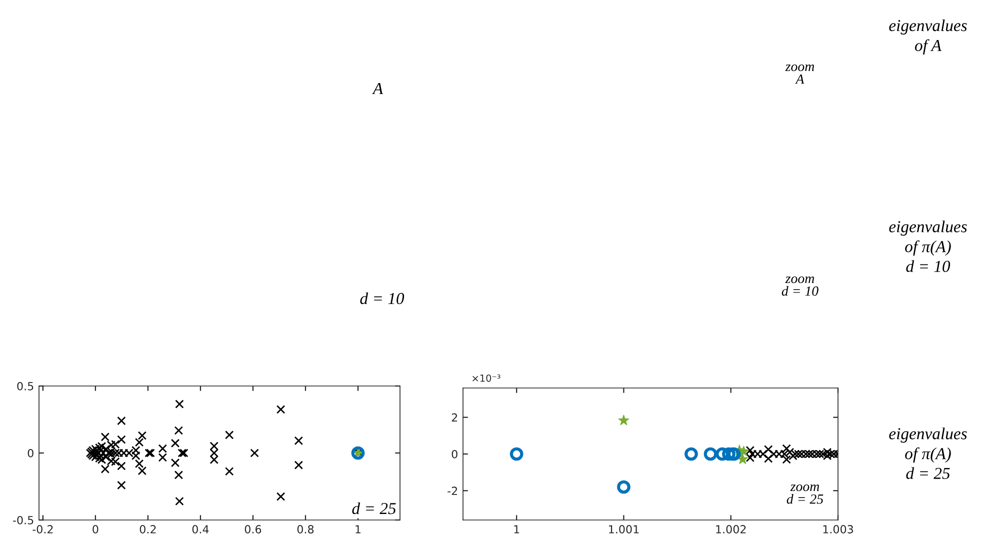 Image resolution: width=982 pixels, height=542 pixels. What do you see at coordinates (378, 88) in the screenshot?
I see `text: A` at bounding box center [378, 88].